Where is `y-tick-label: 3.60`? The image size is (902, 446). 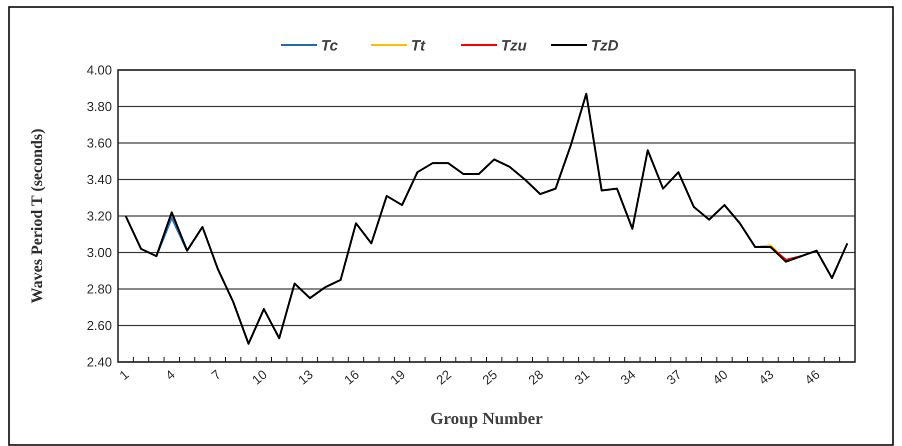 y-tick-label: 3.60 is located at coordinates (99, 143).